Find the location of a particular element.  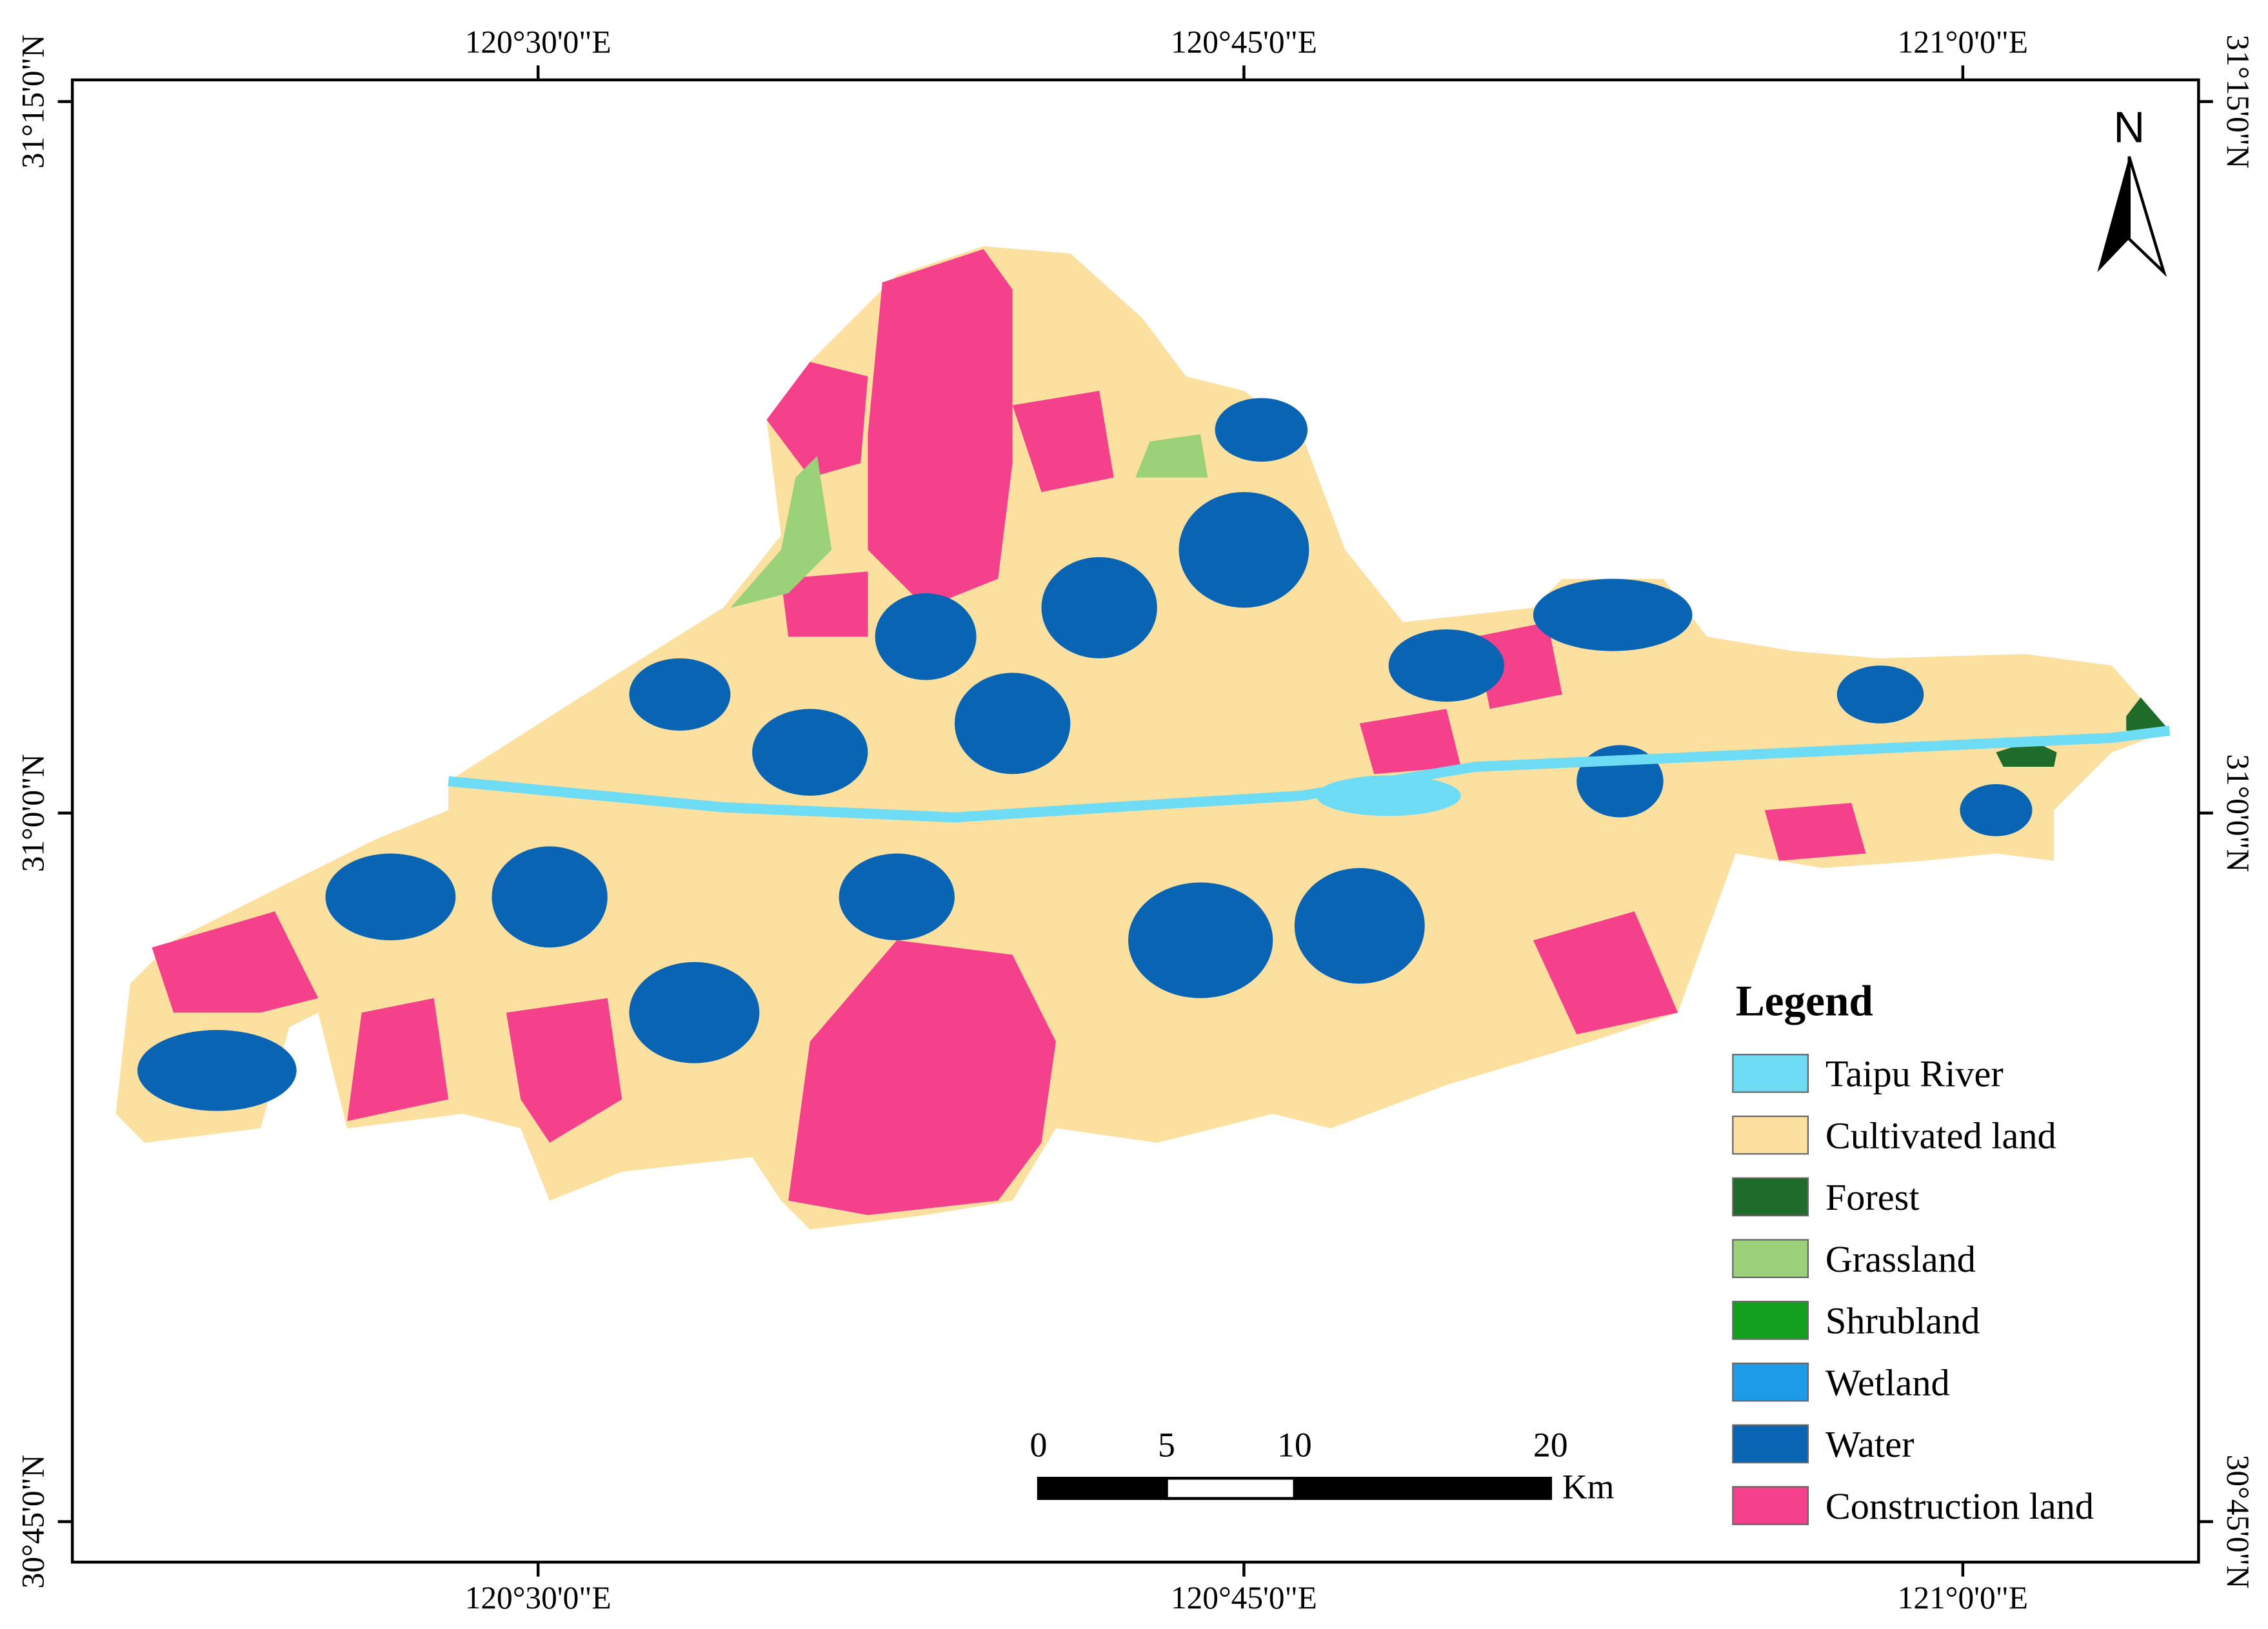

scale-label: 20 is located at coordinates (1551, 1445).